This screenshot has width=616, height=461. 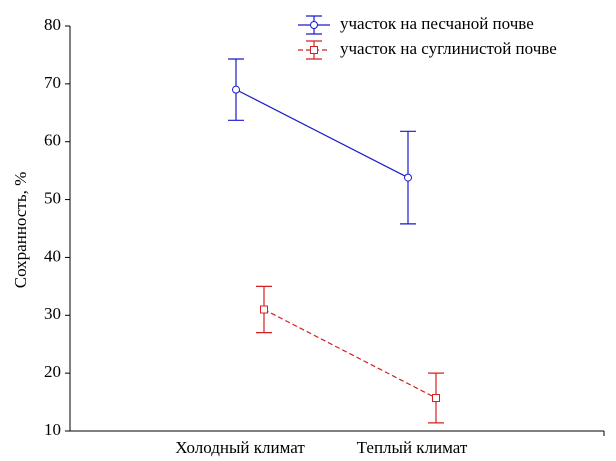 What do you see at coordinates (52, 140) in the screenshot?
I see `y-tick-label: 60` at bounding box center [52, 140].